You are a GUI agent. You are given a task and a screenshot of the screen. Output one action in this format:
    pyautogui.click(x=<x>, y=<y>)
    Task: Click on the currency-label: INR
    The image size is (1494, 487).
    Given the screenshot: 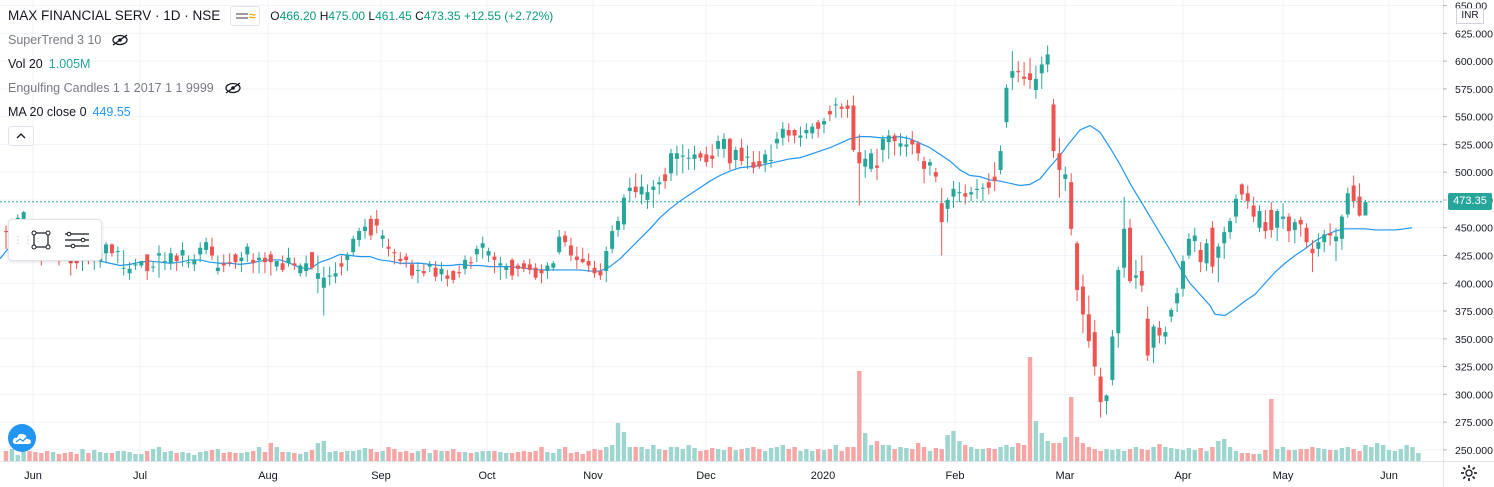 What is the action you would take?
    pyautogui.click(x=1470, y=16)
    